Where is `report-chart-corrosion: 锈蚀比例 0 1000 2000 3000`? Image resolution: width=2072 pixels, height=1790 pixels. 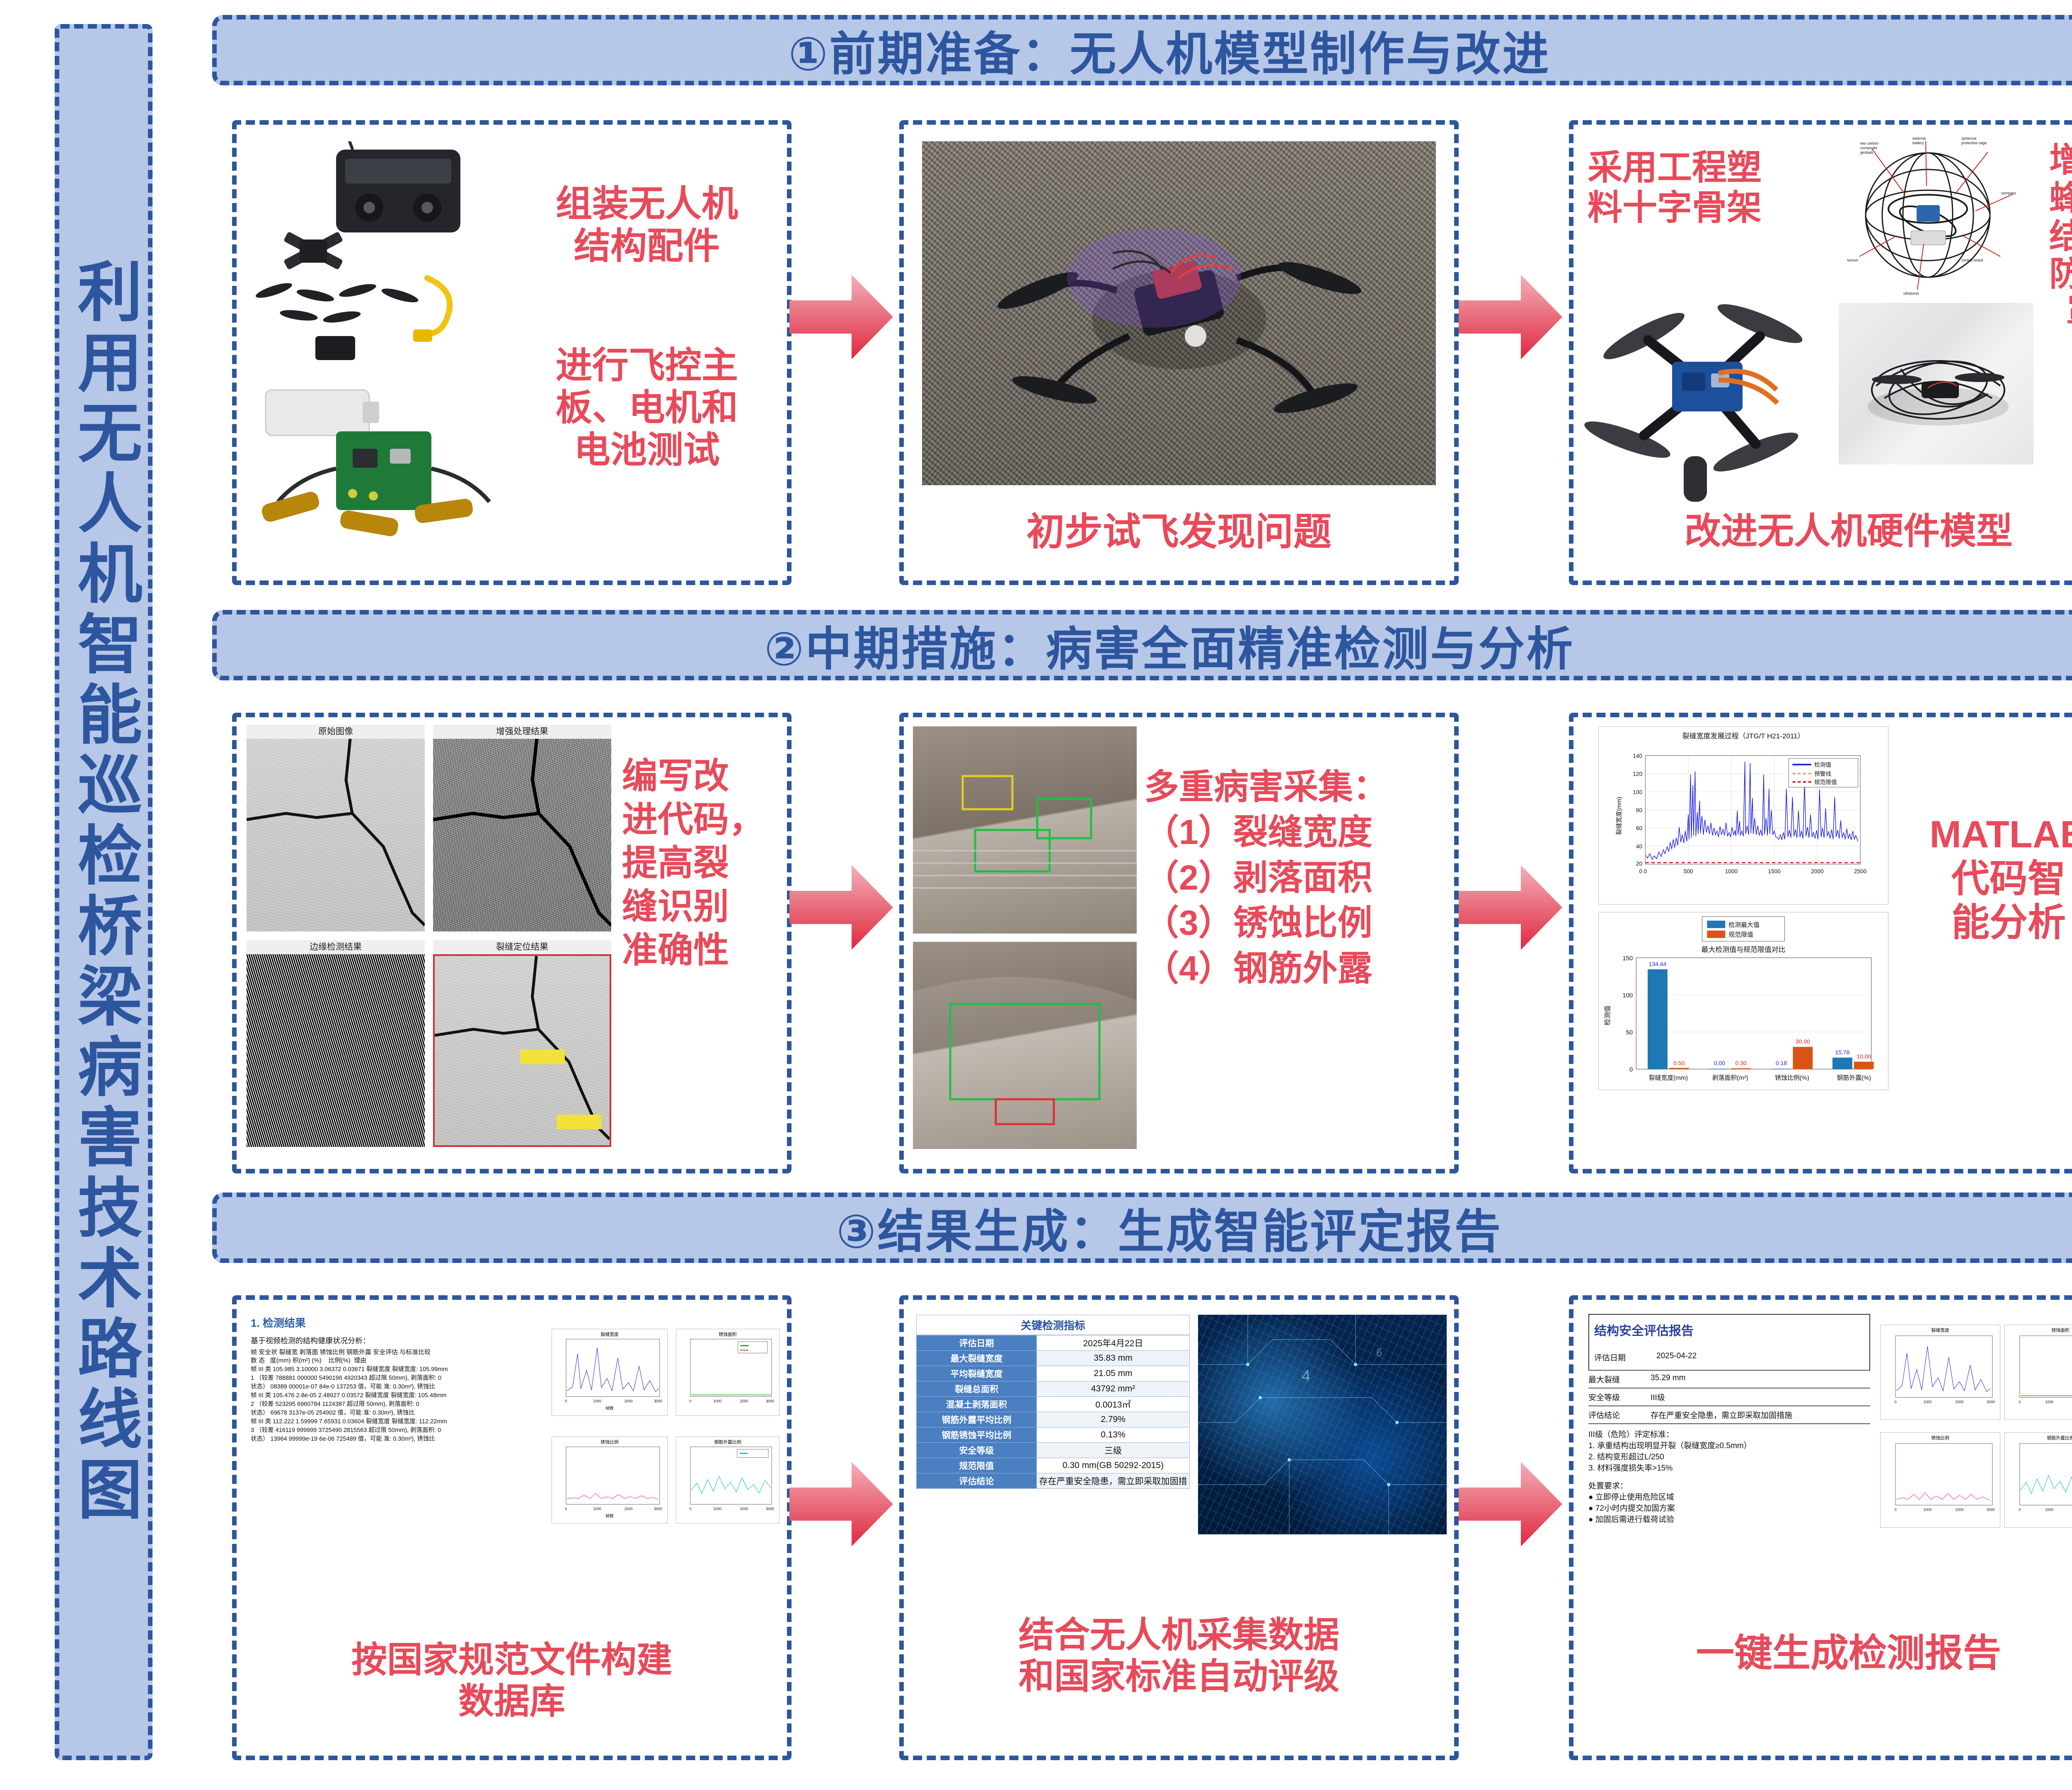
report-chart-corrosion: 锈蚀比例 0 1000 2000 3000 is located at coordinates (1940, 1480).